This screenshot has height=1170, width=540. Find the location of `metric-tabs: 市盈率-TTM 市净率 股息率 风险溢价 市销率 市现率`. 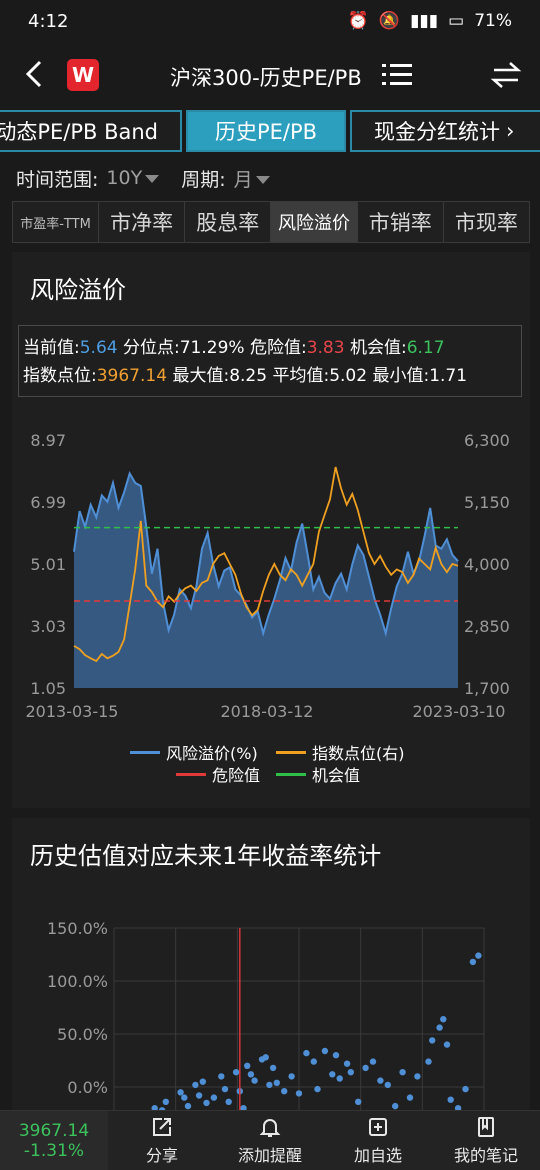

metric-tabs: 市盈率-TTM 市净率 股息率 风险溢价 市销率 市现率 is located at coordinates (271, 222).